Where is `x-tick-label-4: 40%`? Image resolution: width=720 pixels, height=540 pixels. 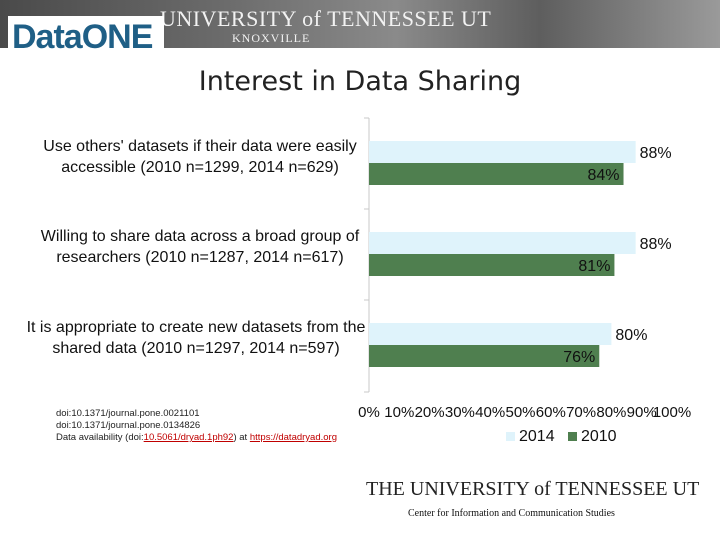 x-tick-label-4: 40% is located at coordinates (490, 412).